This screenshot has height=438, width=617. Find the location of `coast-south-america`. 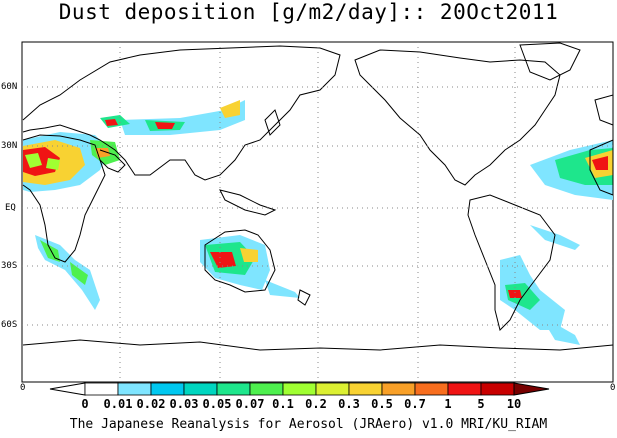

coast-south-america is located at coordinates (511, 262).